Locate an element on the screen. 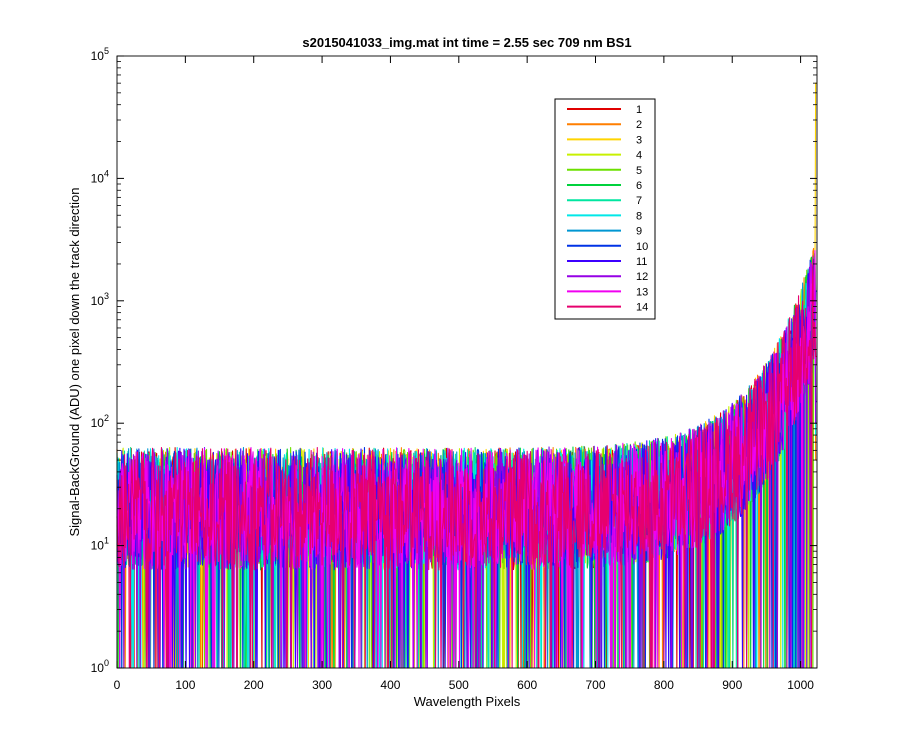  x-tick-label: 0 is located at coordinates (117, 685).